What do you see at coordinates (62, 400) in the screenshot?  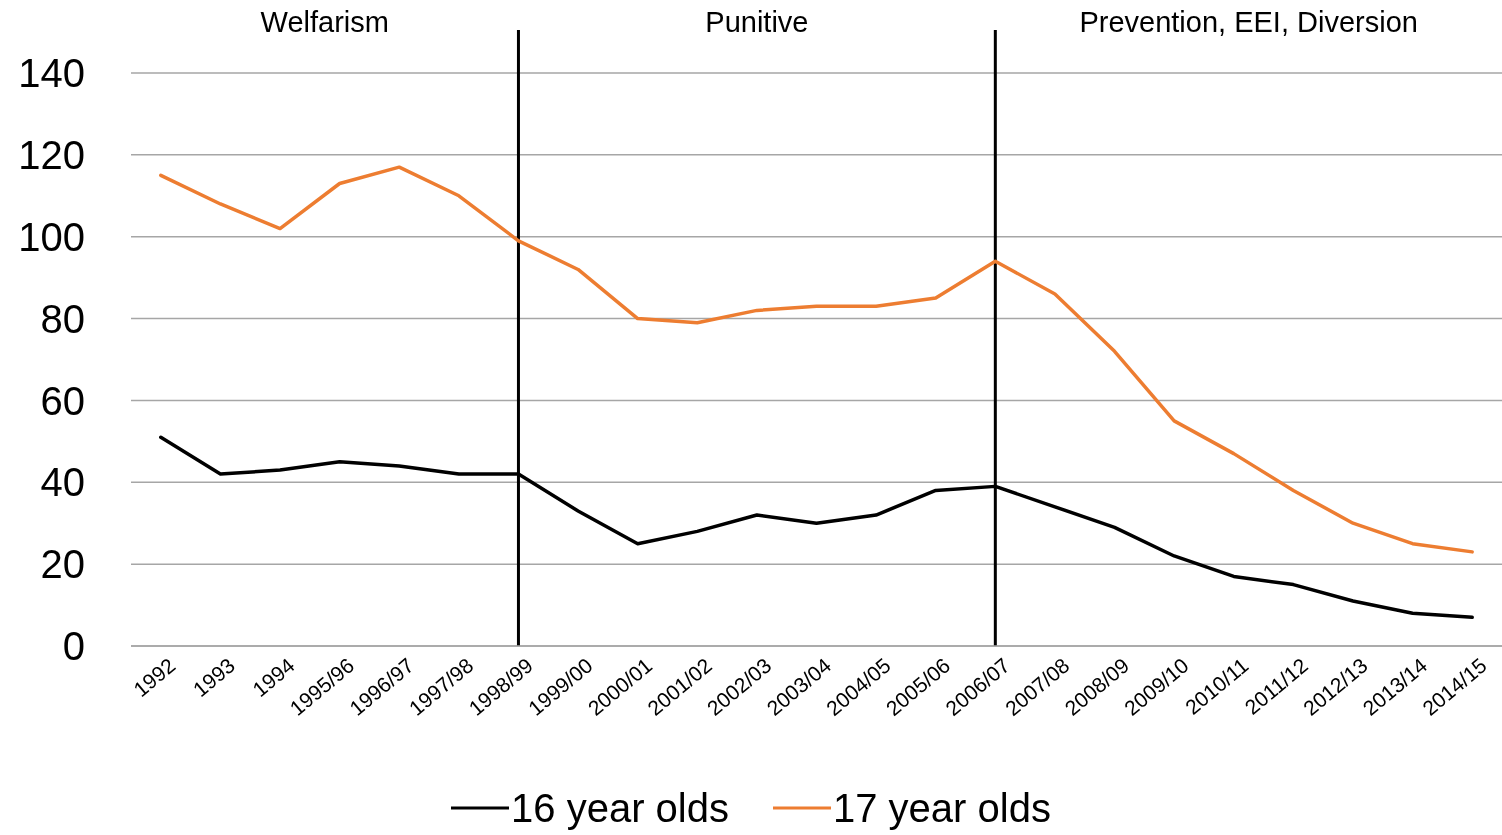 I see `y-tick-label: 60` at bounding box center [62, 400].